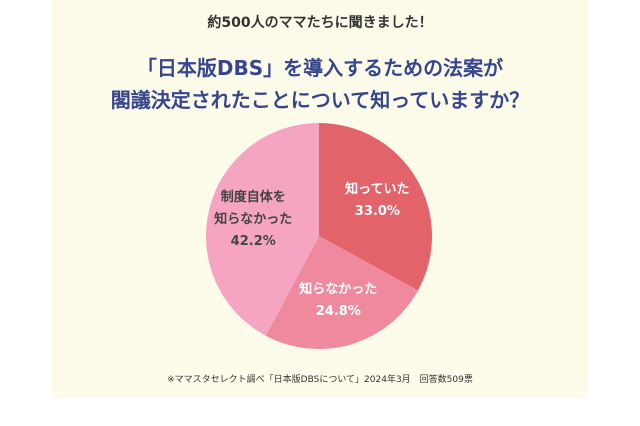 The width and height of the screenshot is (640, 426). I want to click on value-label: 33.0%, so click(377, 212).